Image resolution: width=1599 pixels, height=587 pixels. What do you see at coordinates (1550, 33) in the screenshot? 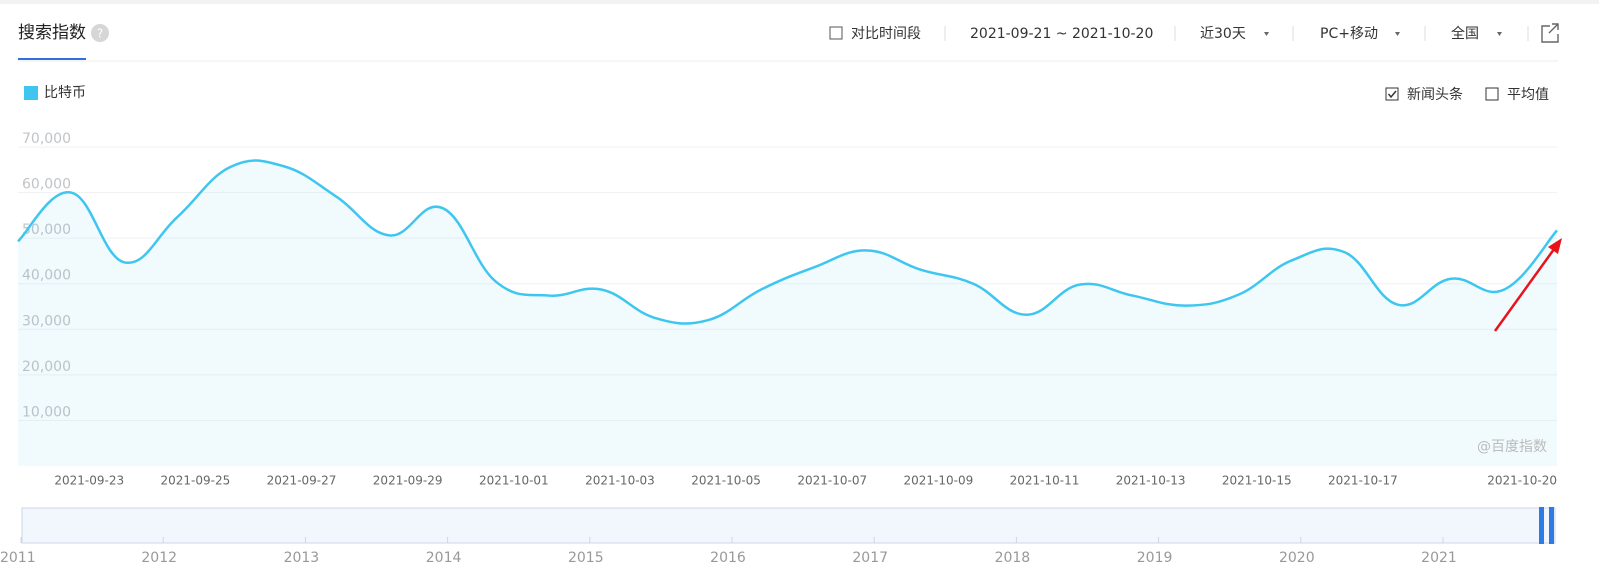
I see `export-icon` at bounding box center [1550, 33].